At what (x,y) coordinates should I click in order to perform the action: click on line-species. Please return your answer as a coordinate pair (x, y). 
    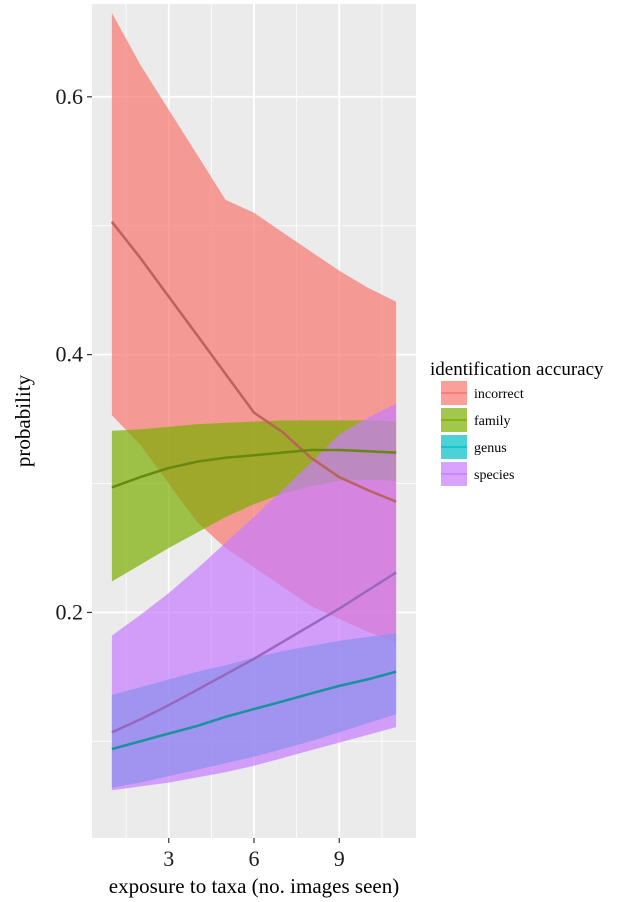
    Looking at the image, I should click on (254, 652).